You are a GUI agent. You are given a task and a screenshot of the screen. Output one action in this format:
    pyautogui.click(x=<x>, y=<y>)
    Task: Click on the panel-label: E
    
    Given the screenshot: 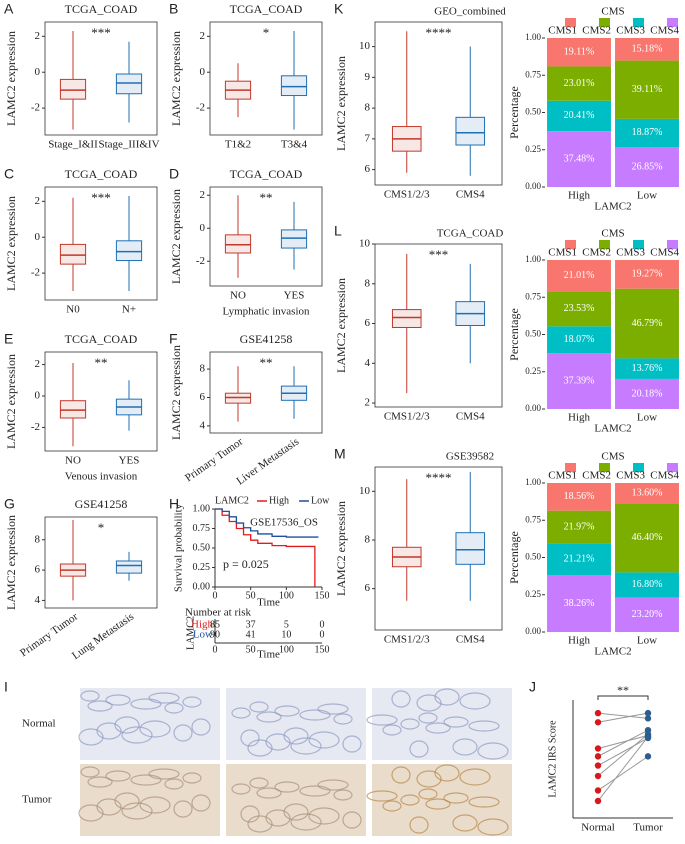 What is the action you would take?
    pyautogui.click(x=8, y=339)
    